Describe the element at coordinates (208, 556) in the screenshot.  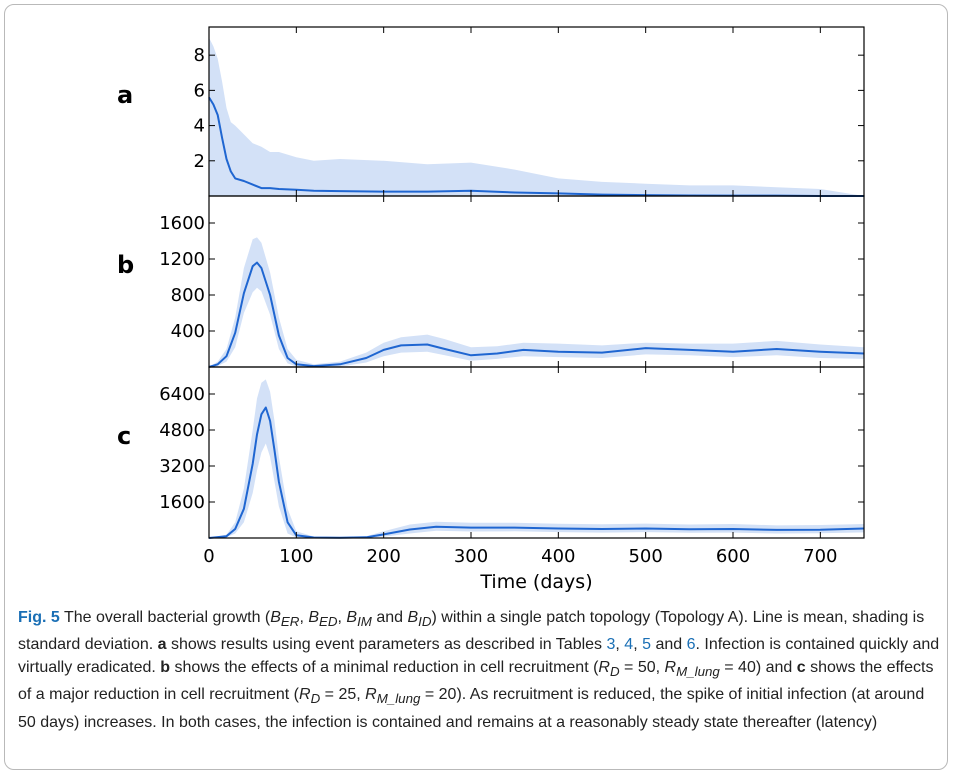
I see `xtick-label: 0` at that location.